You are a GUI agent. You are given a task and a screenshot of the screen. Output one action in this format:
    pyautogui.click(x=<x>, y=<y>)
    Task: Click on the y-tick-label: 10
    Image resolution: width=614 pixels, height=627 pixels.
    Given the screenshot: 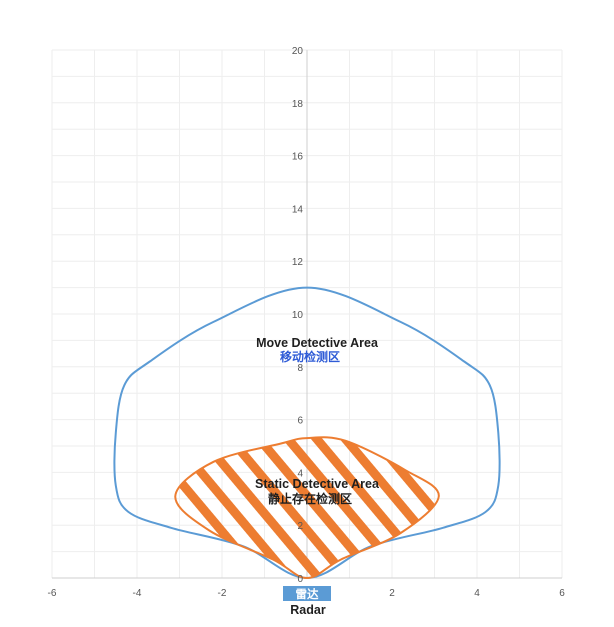 What is the action you would take?
    pyautogui.click(x=298, y=315)
    